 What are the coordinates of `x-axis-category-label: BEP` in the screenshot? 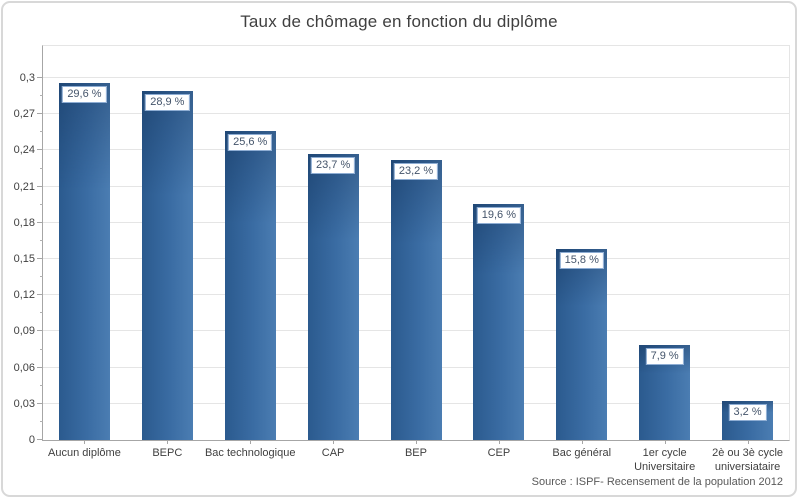 It's located at (415, 453).